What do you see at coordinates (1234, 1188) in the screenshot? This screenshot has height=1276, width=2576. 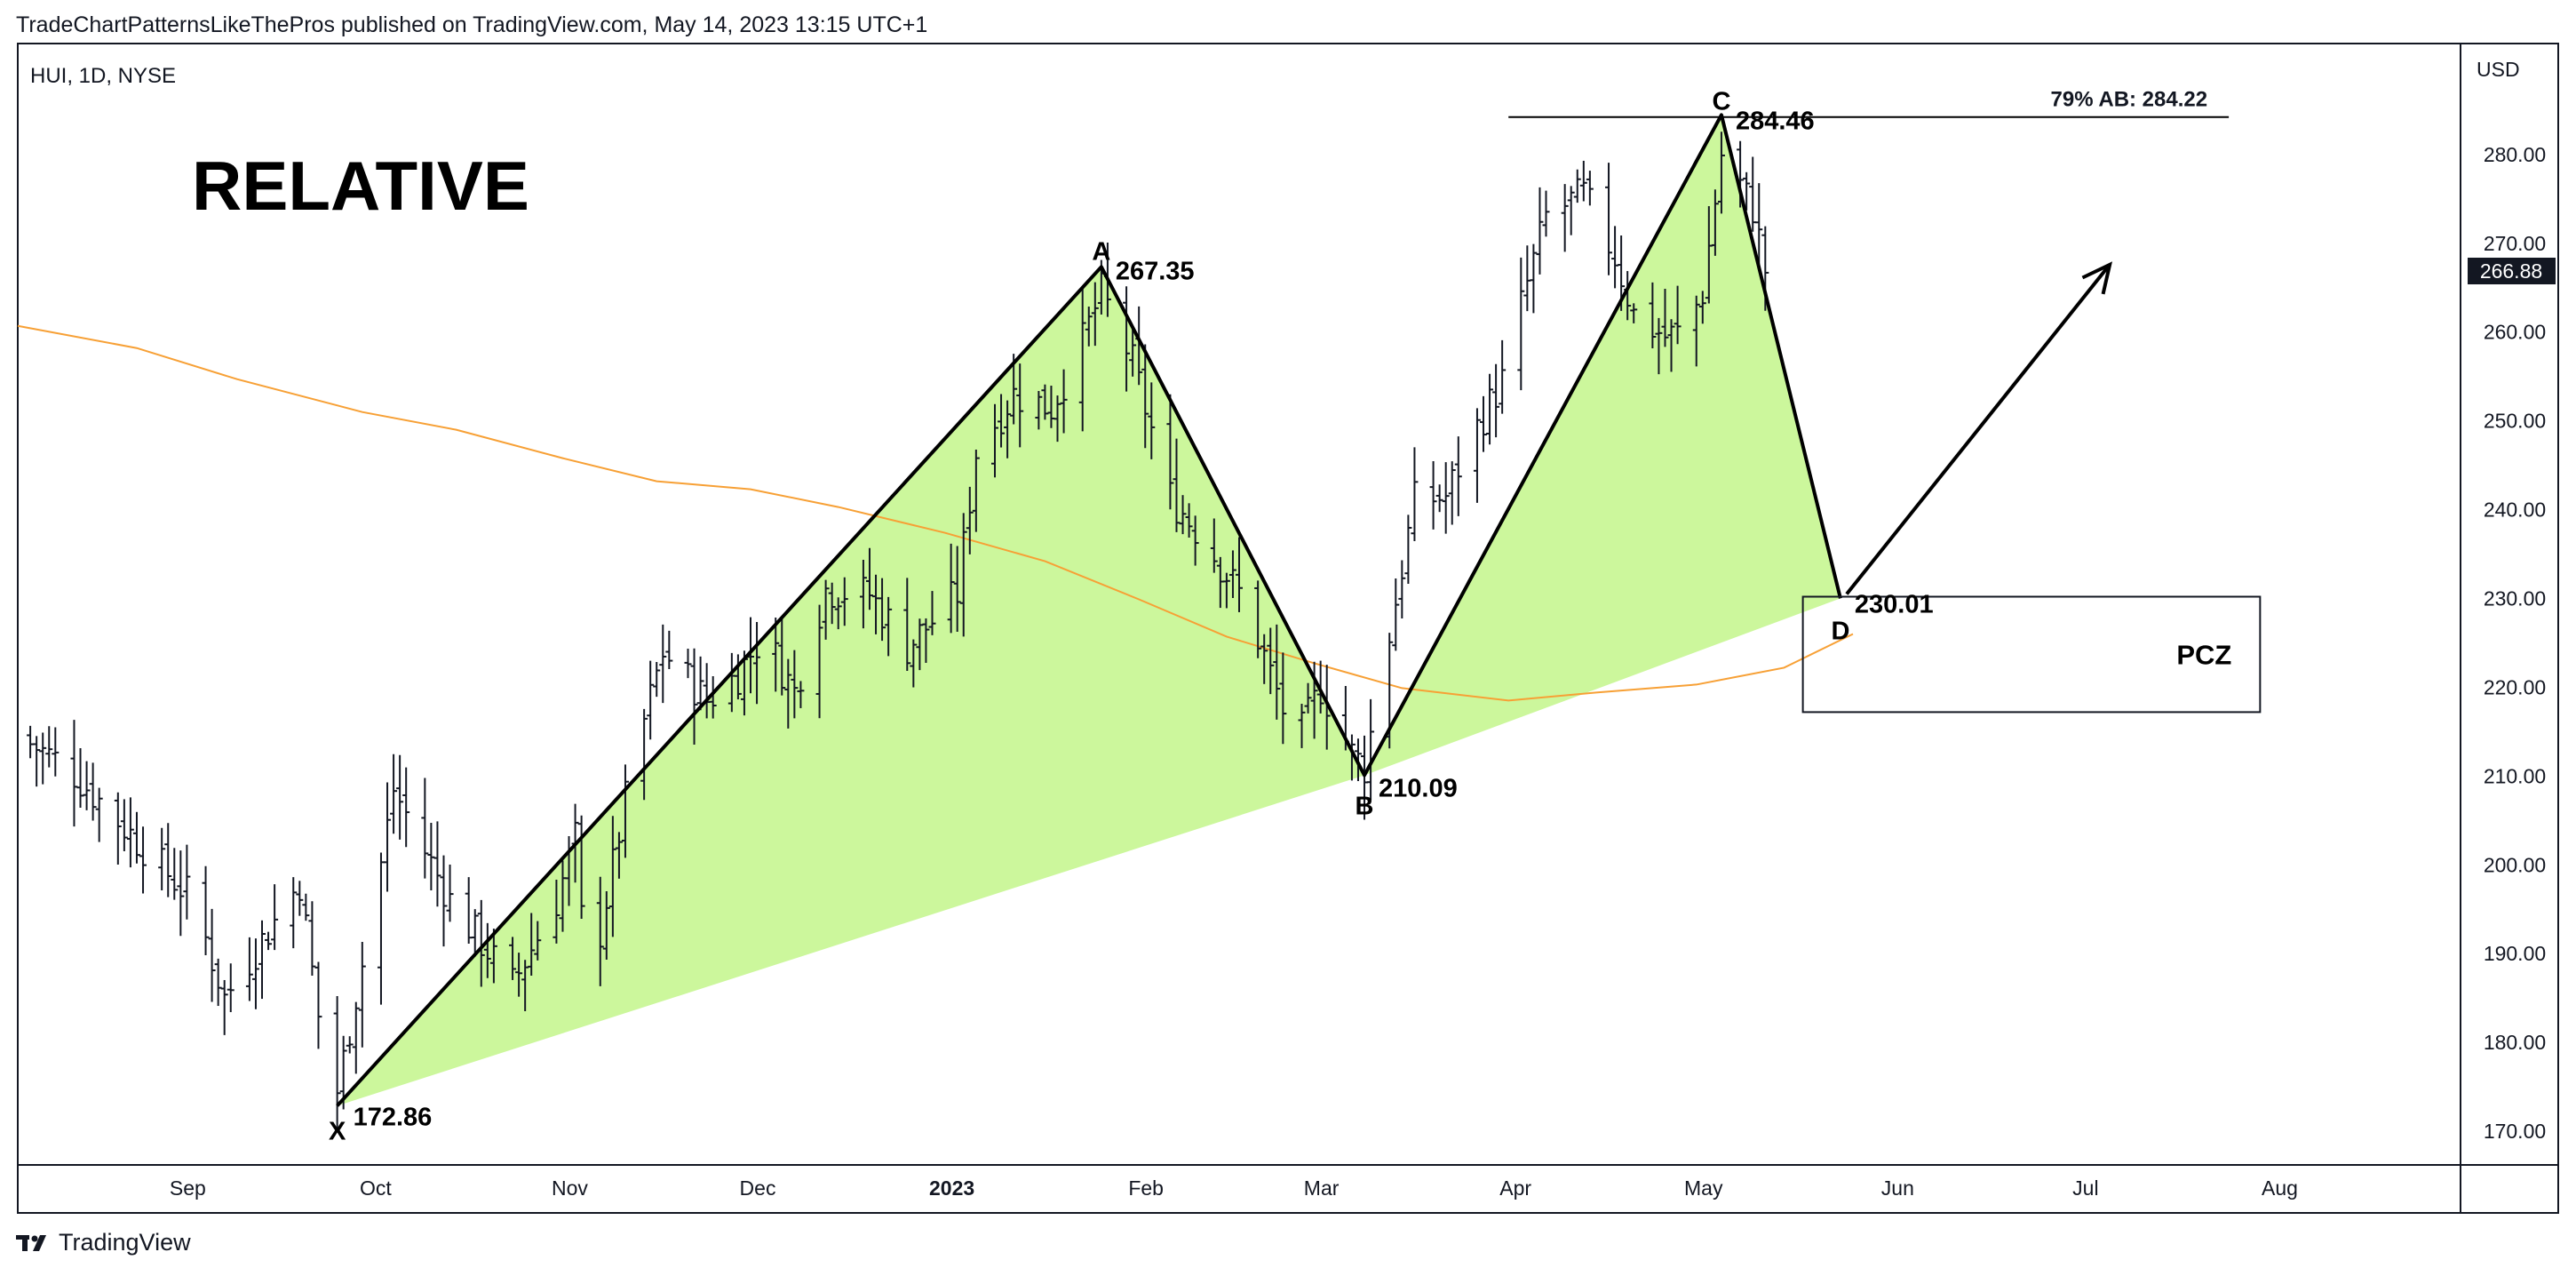 I see `time-axis: Sep Oct Nov Dec 2023 Feb Mar Apr May Jun Jul Aug` at bounding box center [1234, 1188].